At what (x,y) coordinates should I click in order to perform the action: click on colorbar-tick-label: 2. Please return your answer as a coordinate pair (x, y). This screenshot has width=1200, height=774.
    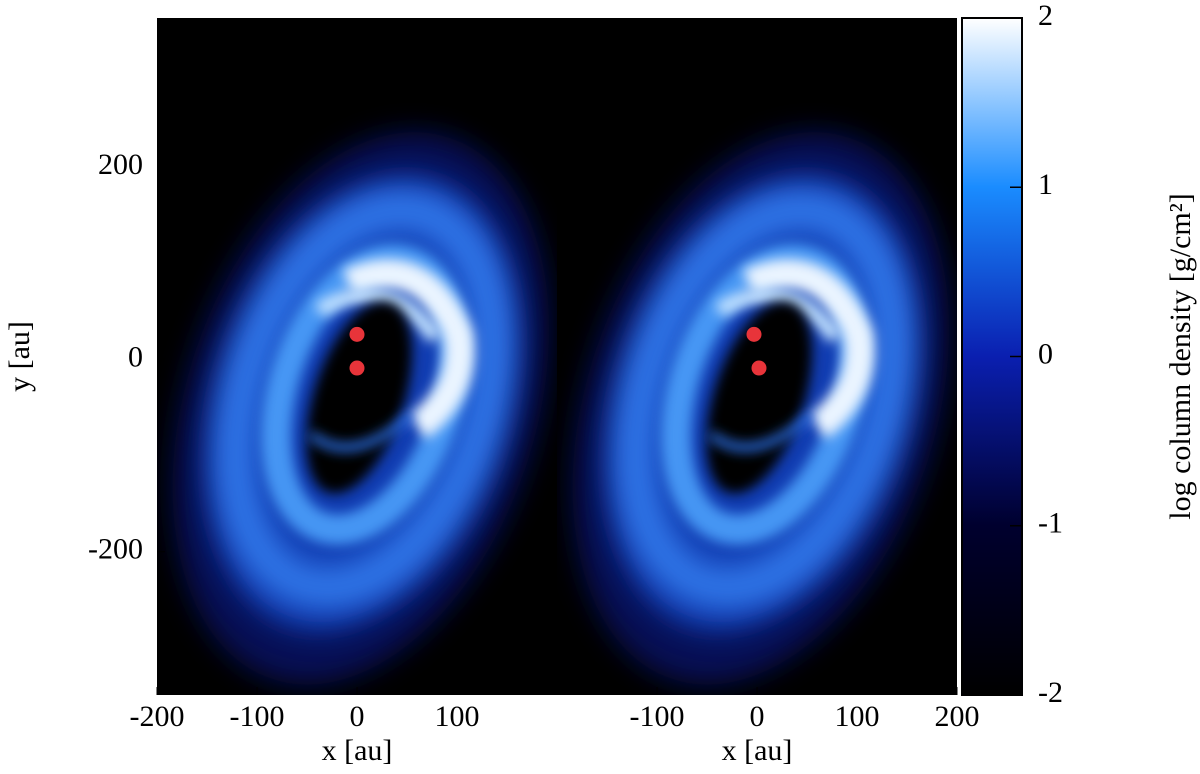
    Looking at the image, I should click on (1045, 16).